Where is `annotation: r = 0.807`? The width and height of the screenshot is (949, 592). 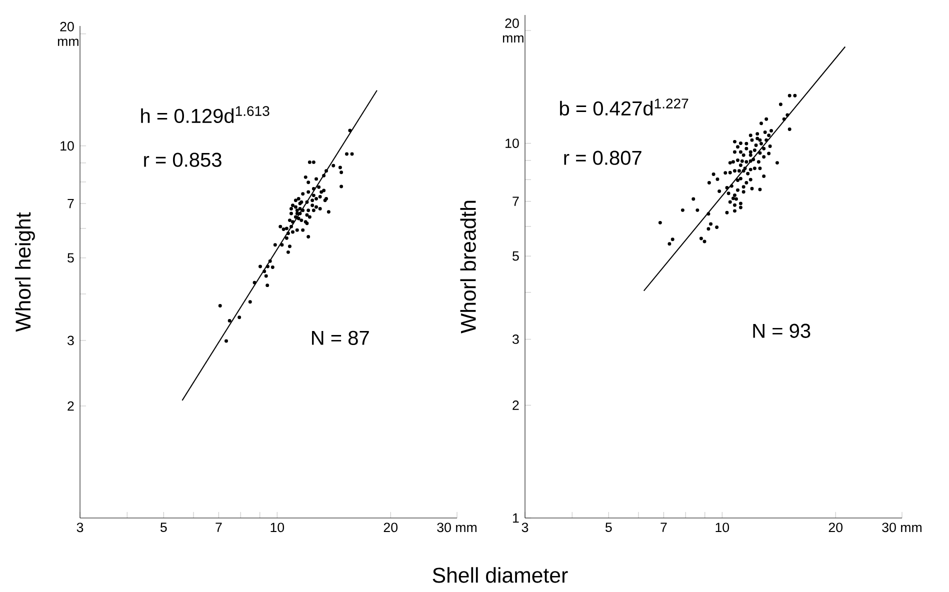 annotation: r = 0.807 is located at coordinates (603, 157).